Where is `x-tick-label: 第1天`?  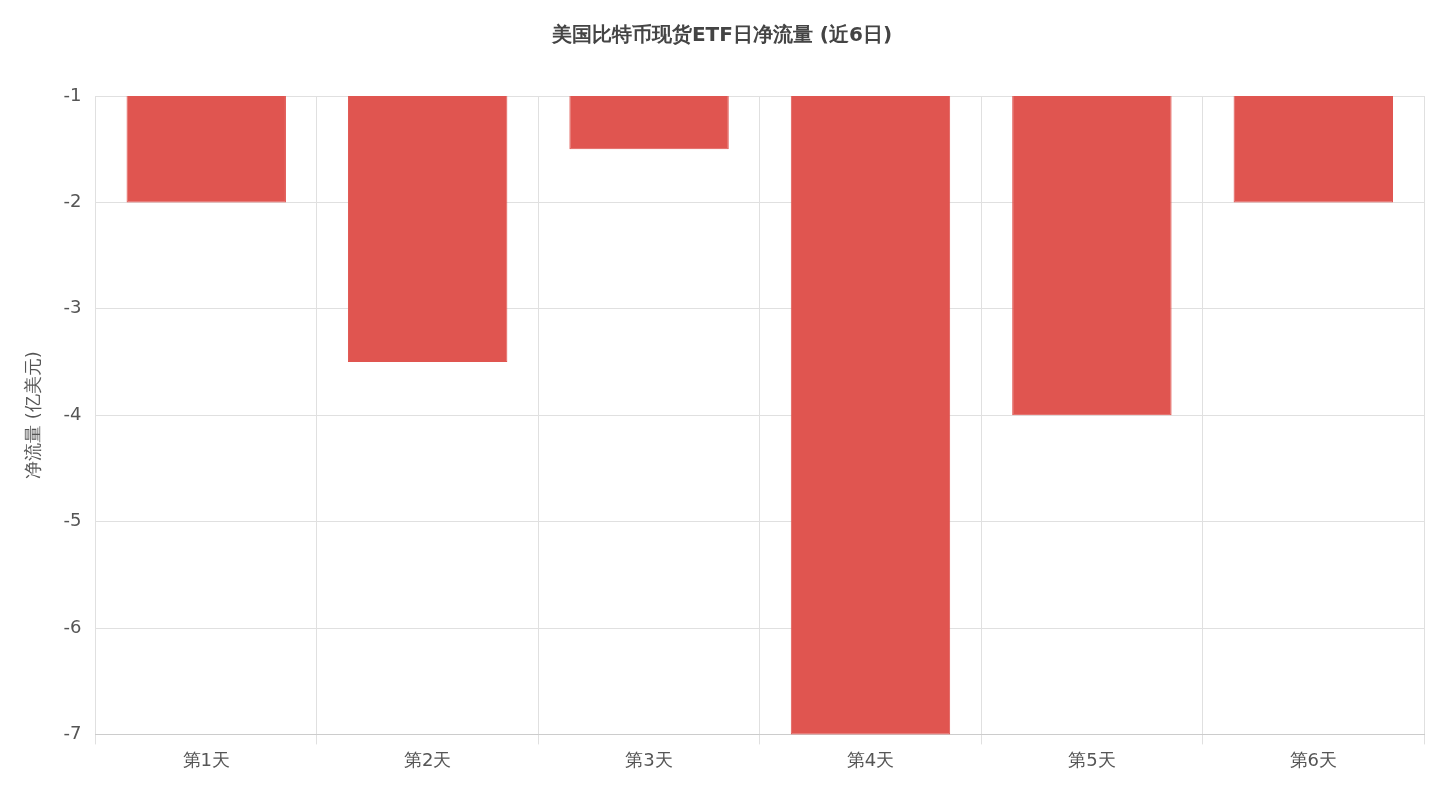
x-tick-label: 第1天 is located at coordinates (206, 759).